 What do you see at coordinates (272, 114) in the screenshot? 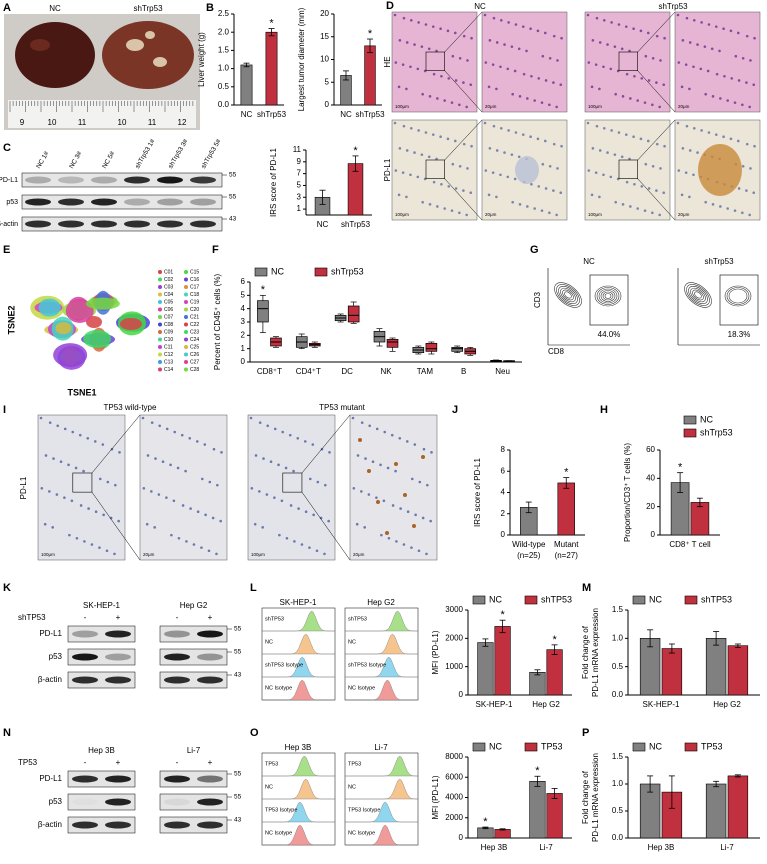
I see `x-tick-label: shTrp53` at bounding box center [272, 114].